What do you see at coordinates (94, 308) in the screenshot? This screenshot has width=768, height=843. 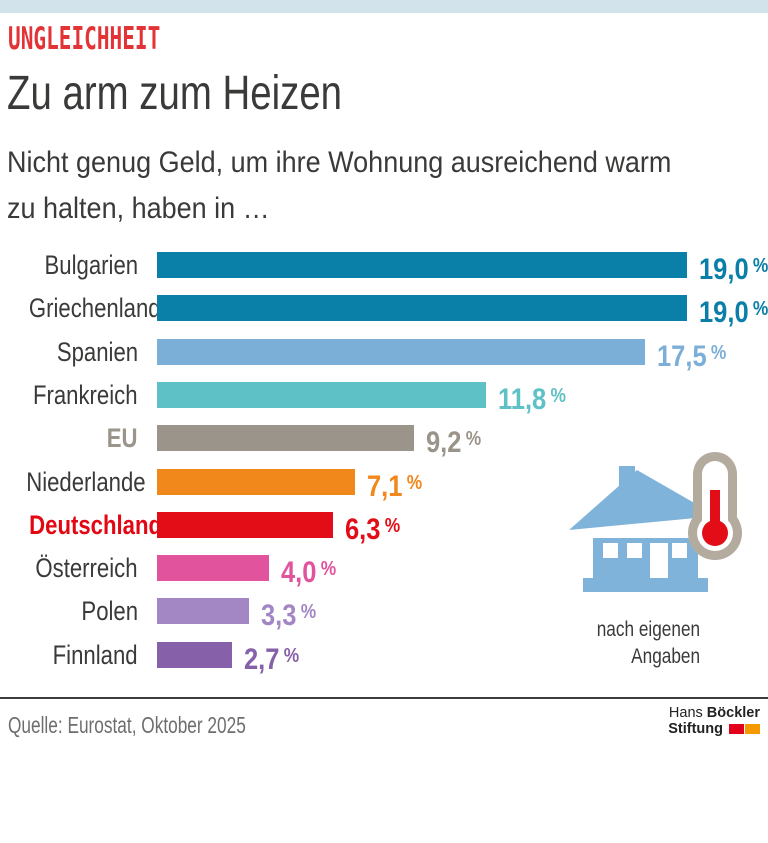 I see `country-label: Griechenland` at bounding box center [94, 308].